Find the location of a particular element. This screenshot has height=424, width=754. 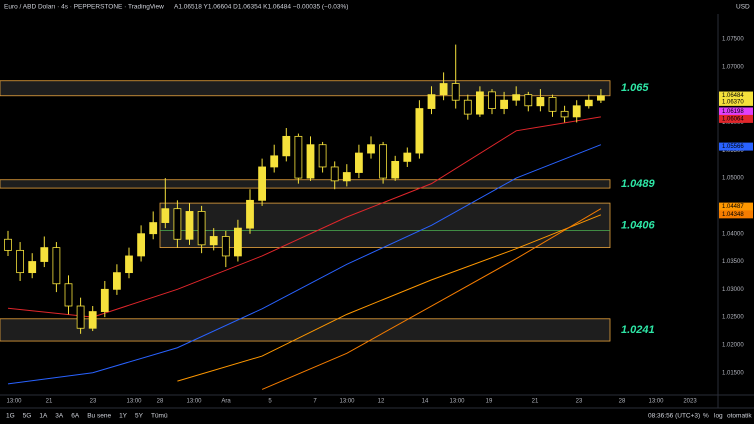

range-button: Tümü is located at coordinates (159, 416).